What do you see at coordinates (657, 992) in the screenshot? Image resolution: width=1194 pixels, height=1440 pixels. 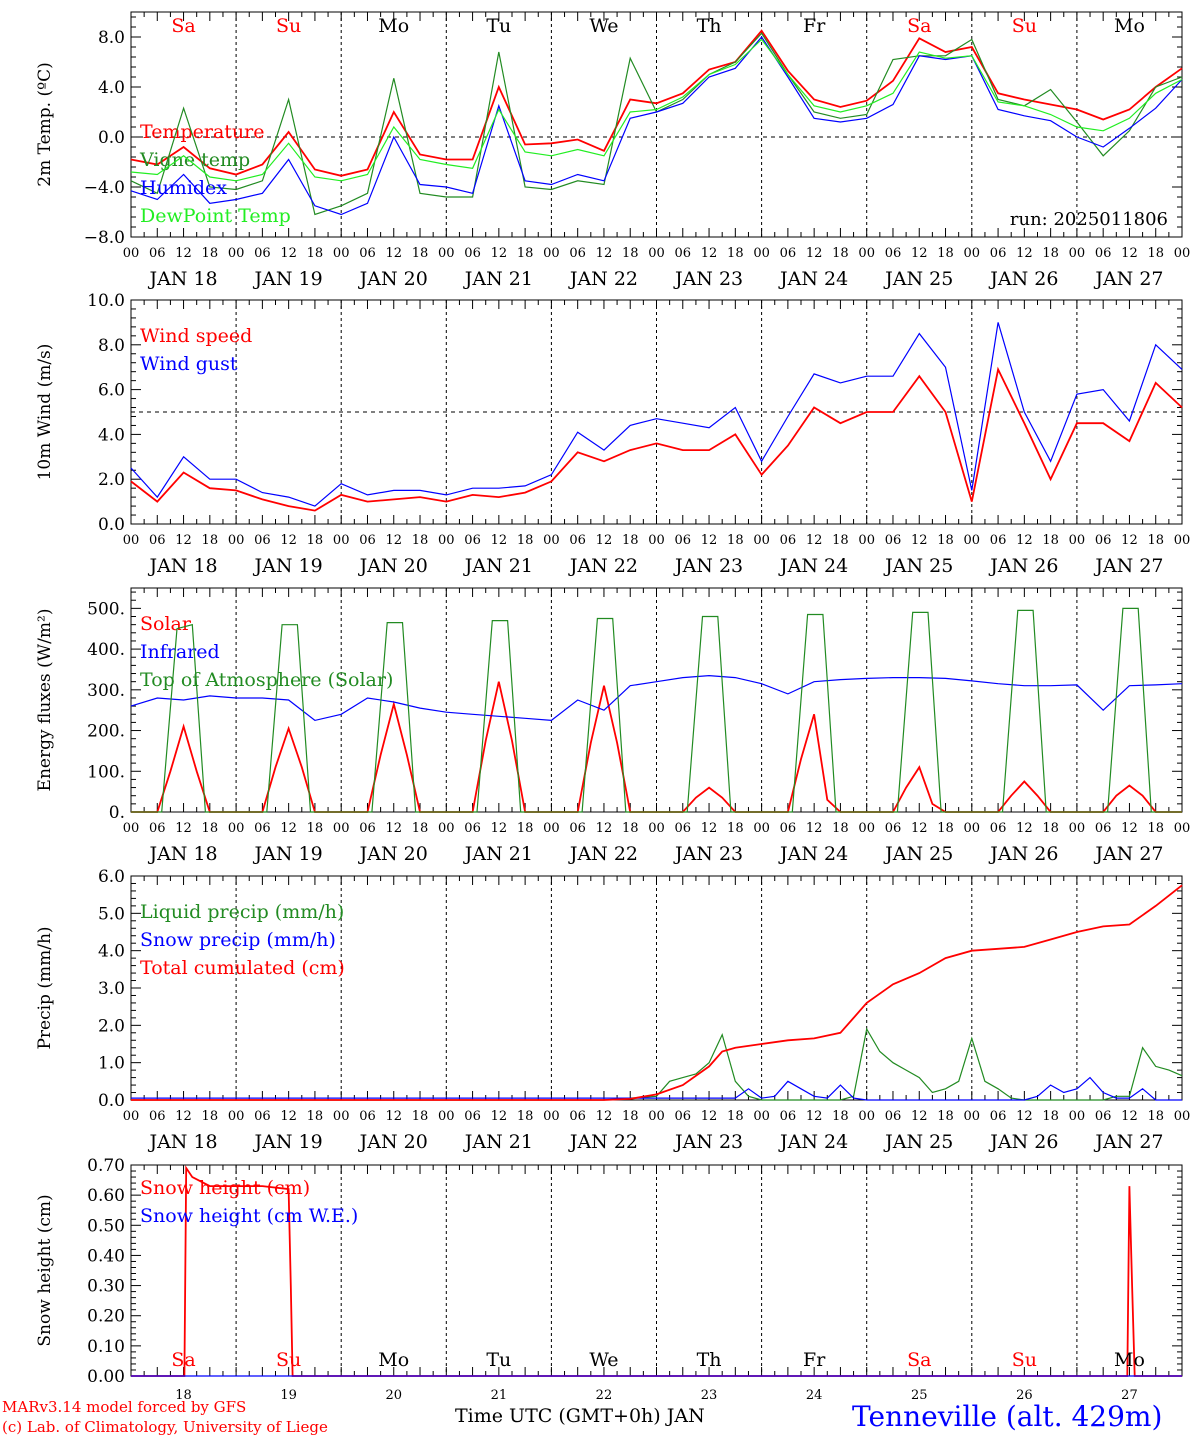 I see `series-line-total-cumulated-cm-` at bounding box center [657, 992].